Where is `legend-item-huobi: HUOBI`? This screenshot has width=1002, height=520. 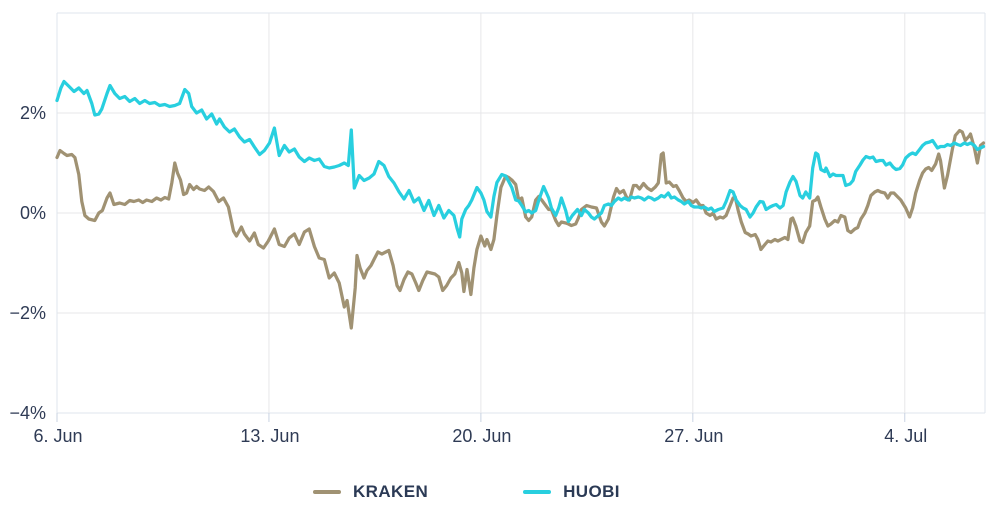
legend-item-huobi: HUOBI is located at coordinates (571, 492).